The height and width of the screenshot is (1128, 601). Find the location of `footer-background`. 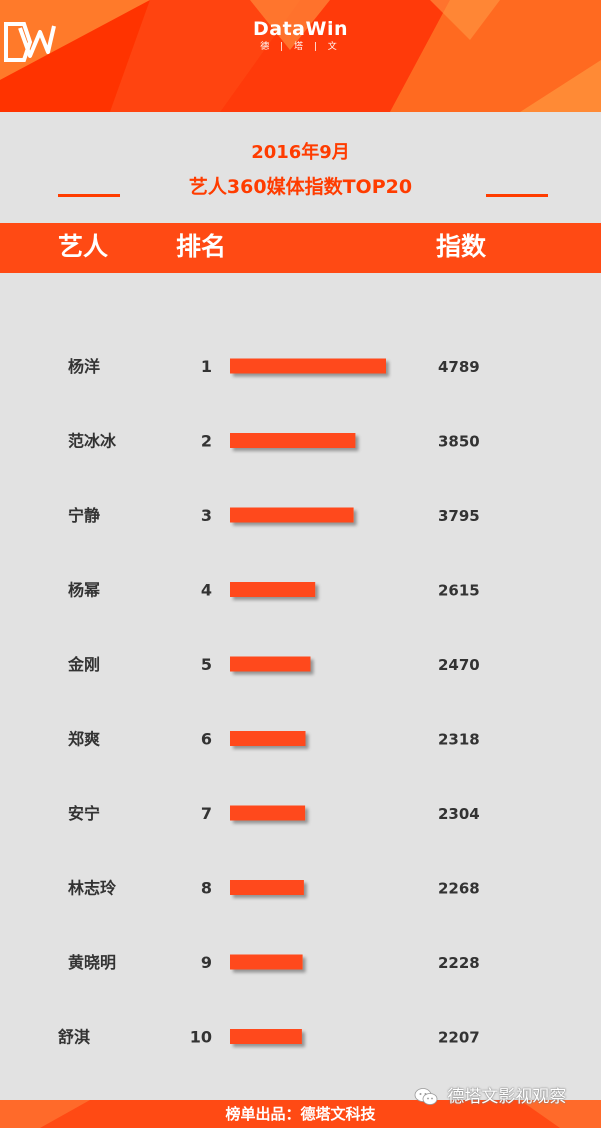

footer-background is located at coordinates (300, 1114).